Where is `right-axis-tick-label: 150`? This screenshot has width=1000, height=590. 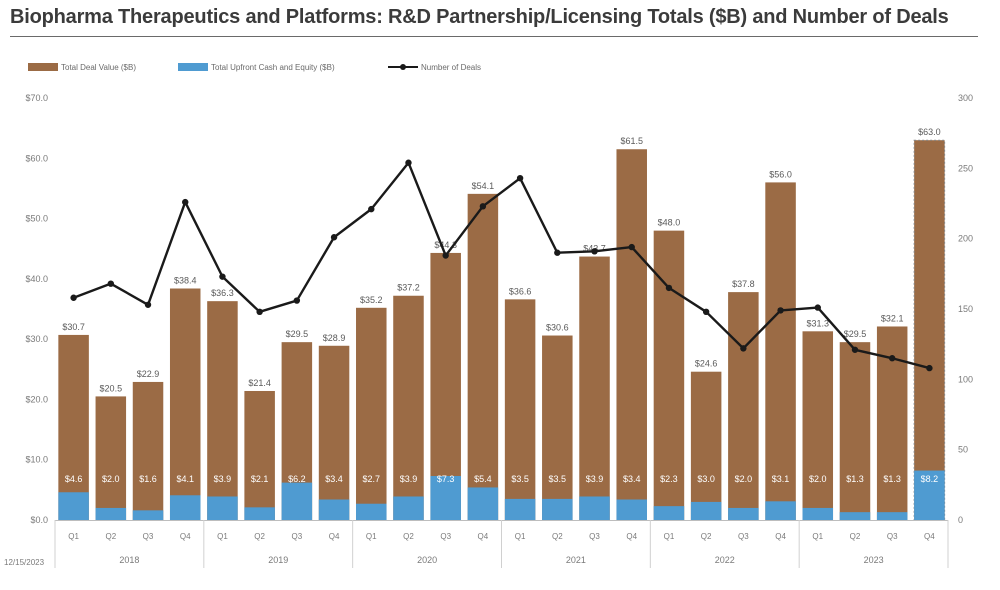
right-axis-tick-label: 150 is located at coordinates (965, 309).